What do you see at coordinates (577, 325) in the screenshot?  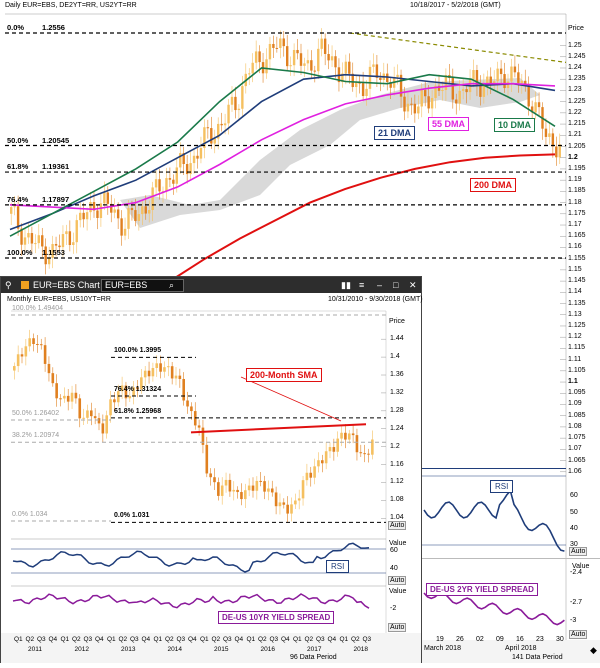 I see `price-tick-label: 1.125` at bounding box center [577, 325].